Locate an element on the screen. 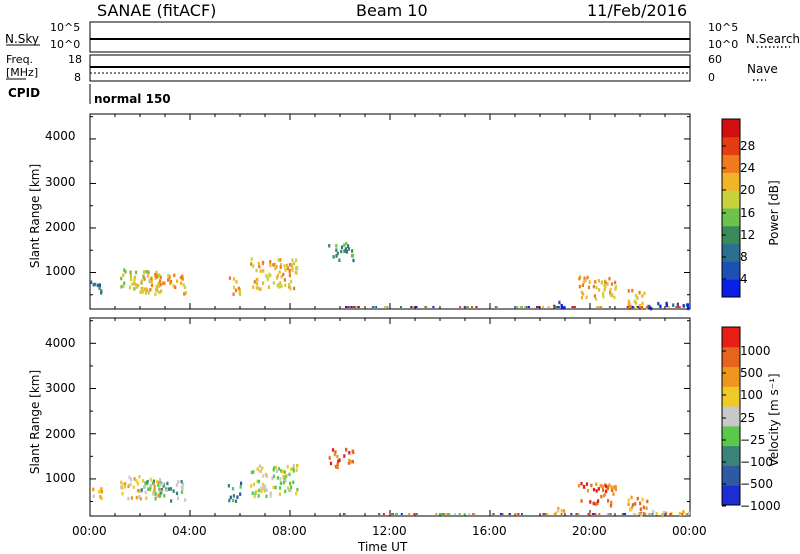 The width and height of the screenshot is (800, 554). x-axis-label: Time UT is located at coordinates (383, 547).